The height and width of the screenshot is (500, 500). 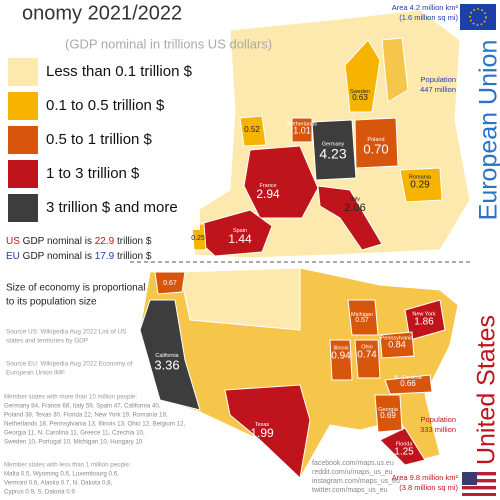 I want to click on region-value: 4.23, so click(x=332, y=154).